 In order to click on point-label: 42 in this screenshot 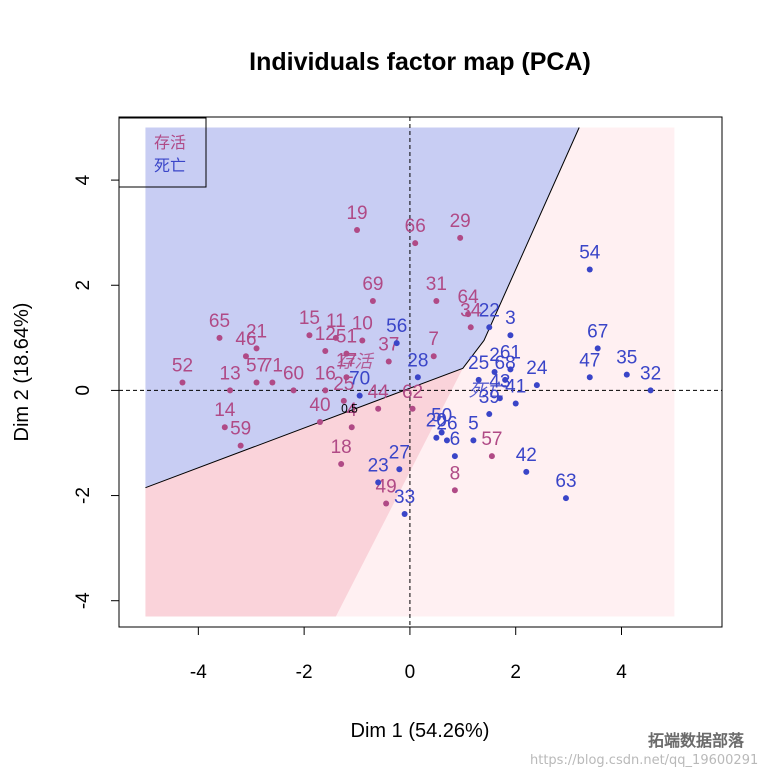, I will do `click(526, 455)`.